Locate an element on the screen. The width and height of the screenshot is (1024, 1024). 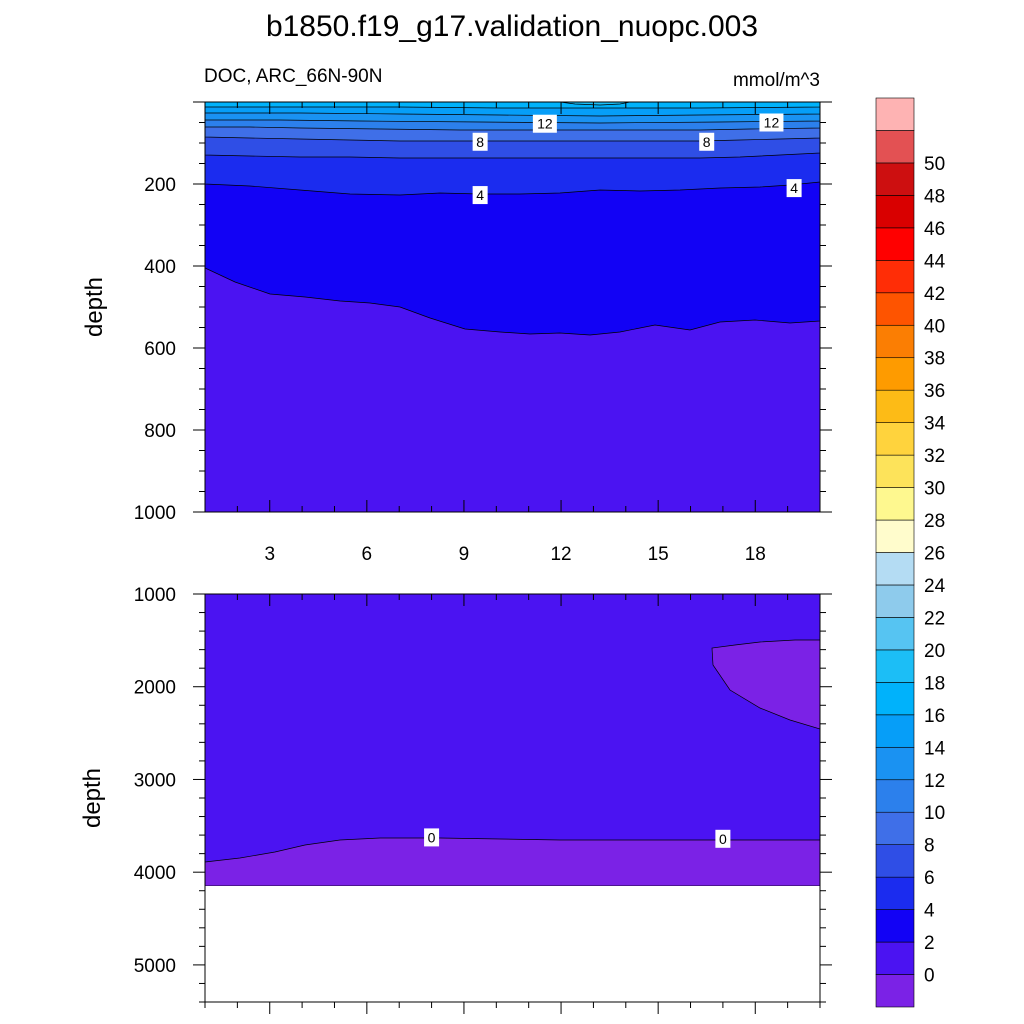
colorbar-tick-label: 18 is located at coordinates (934, 683).